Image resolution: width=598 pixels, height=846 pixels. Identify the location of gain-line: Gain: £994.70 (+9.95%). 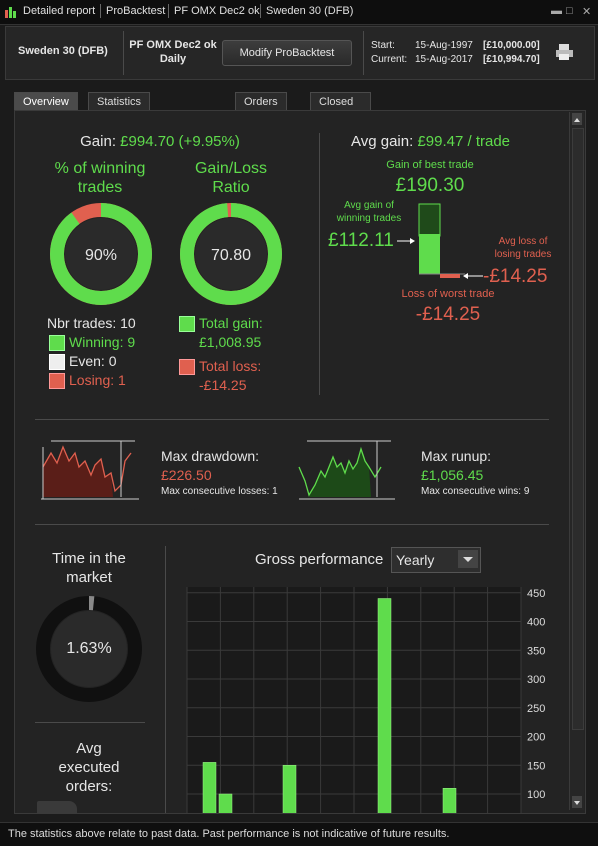
(160, 141).